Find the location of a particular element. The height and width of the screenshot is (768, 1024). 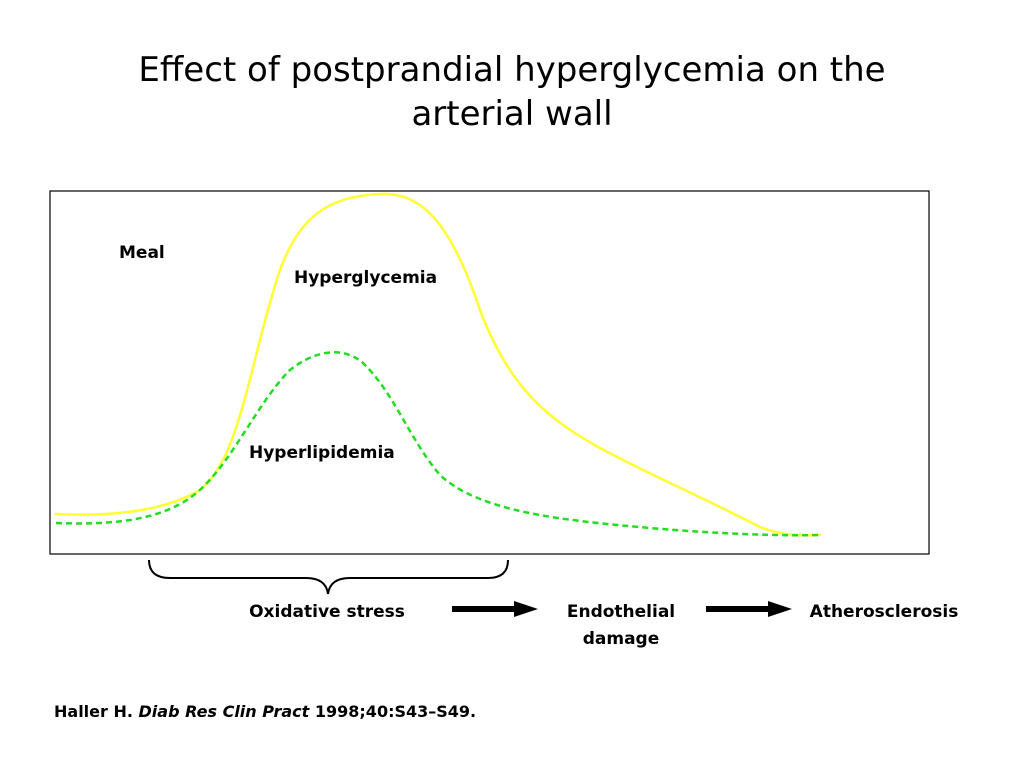

citation-journal: Diab Res Clin Pract is located at coordinates (224, 711).